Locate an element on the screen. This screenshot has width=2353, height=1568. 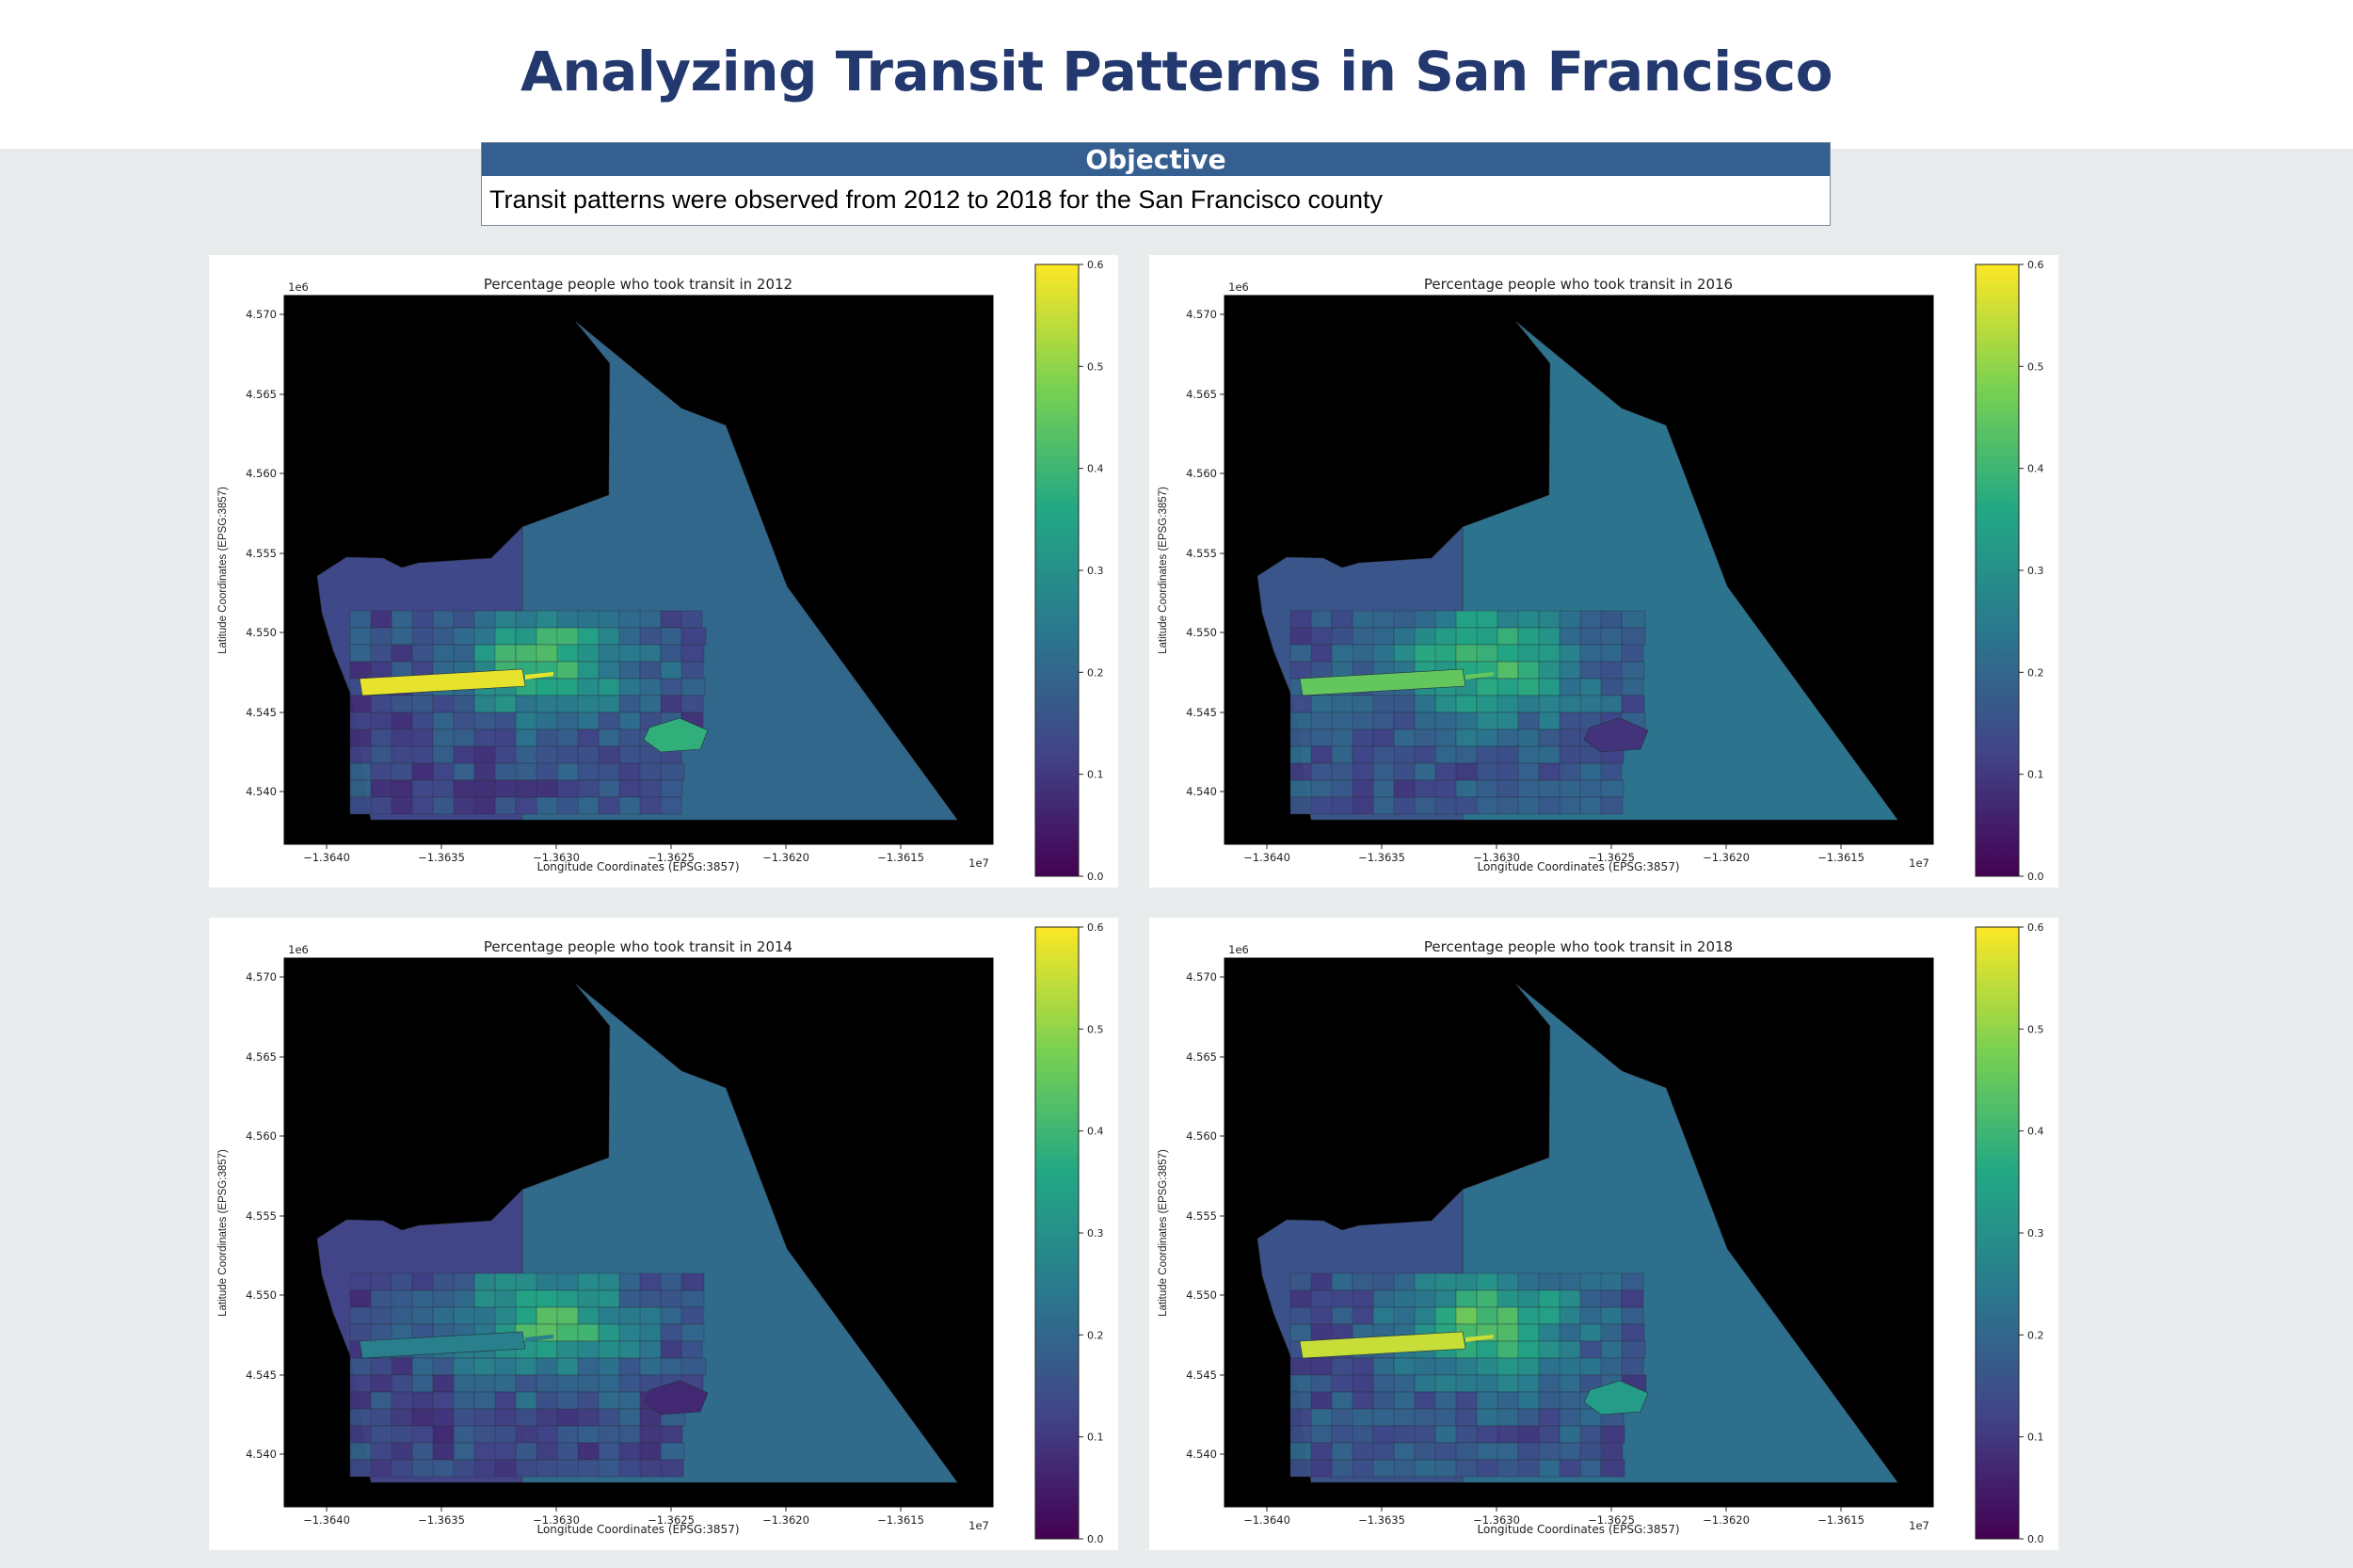
x-axis-label: Longitude Coordinates (EPSG:3857) is located at coordinates (1578, 866).